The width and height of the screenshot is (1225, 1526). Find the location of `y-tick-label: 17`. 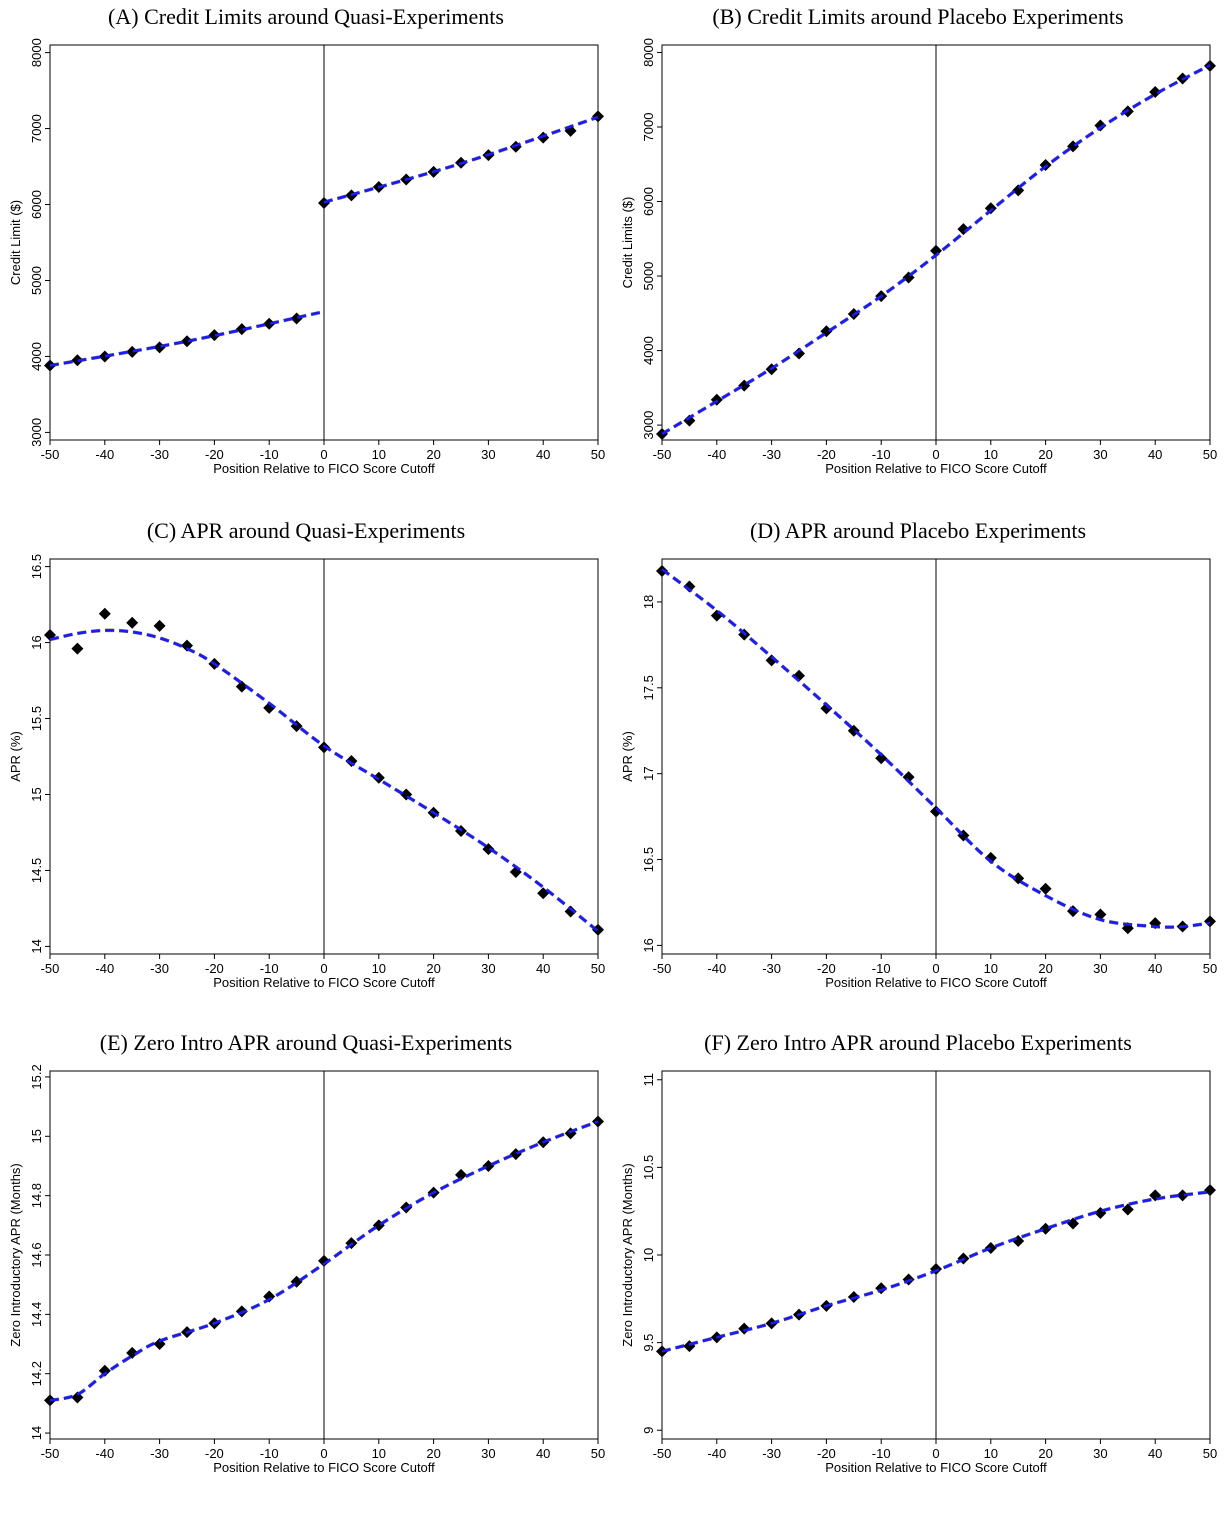

y-tick-label: 17 is located at coordinates (648, 773).